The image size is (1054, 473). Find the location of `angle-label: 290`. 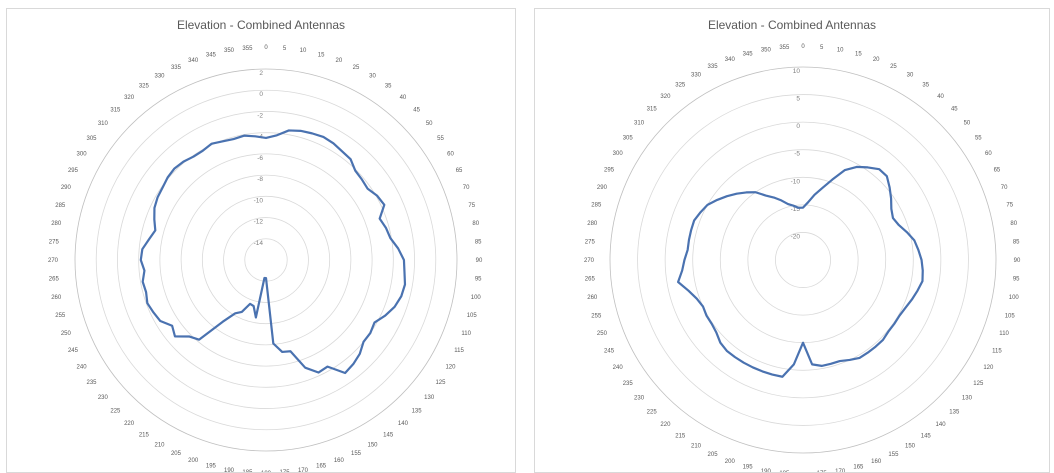

angle-label: 290 is located at coordinates (66, 188).